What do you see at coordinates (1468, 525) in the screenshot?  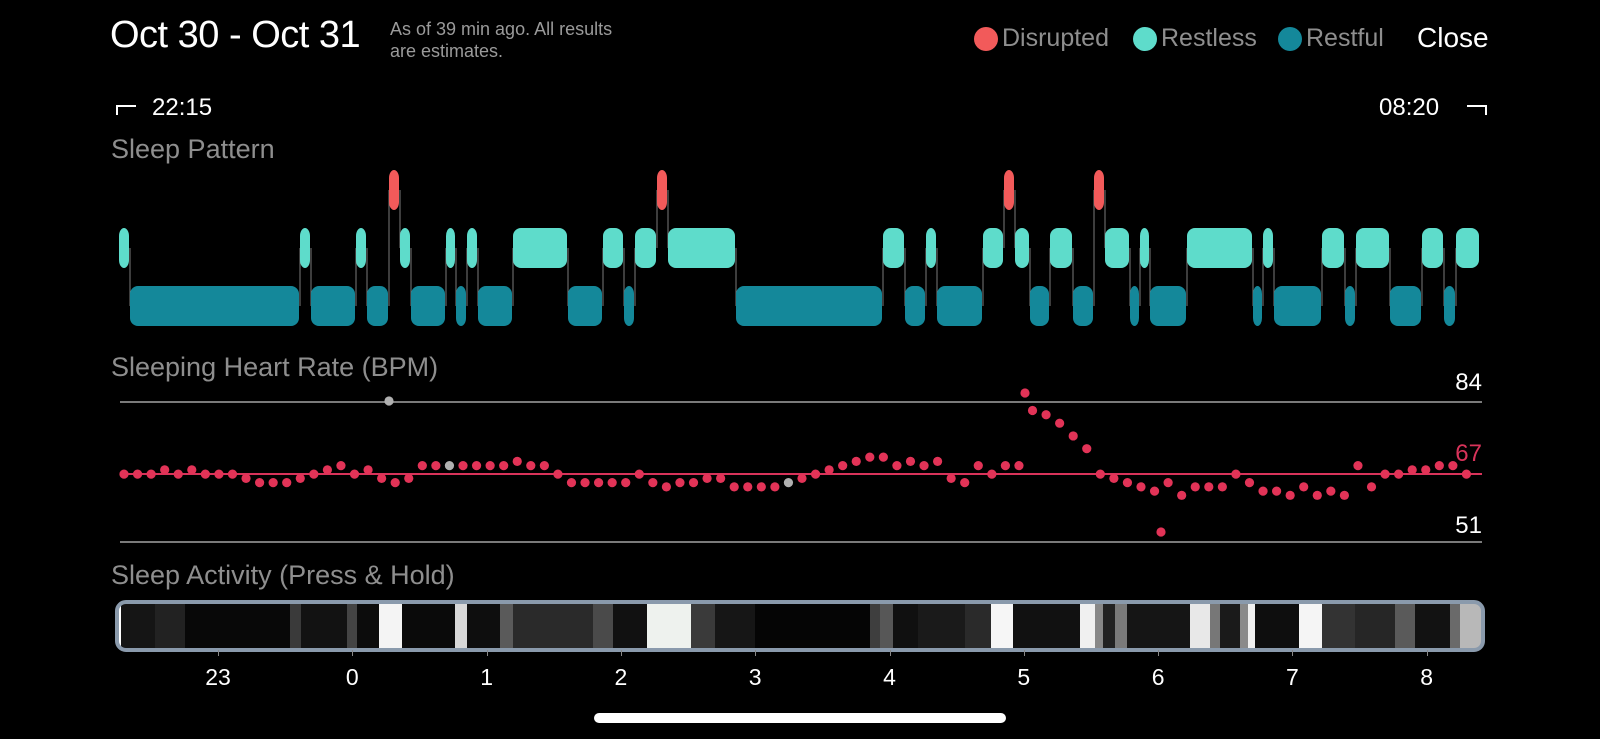 I see `min-bpm-label: 51` at bounding box center [1468, 525].